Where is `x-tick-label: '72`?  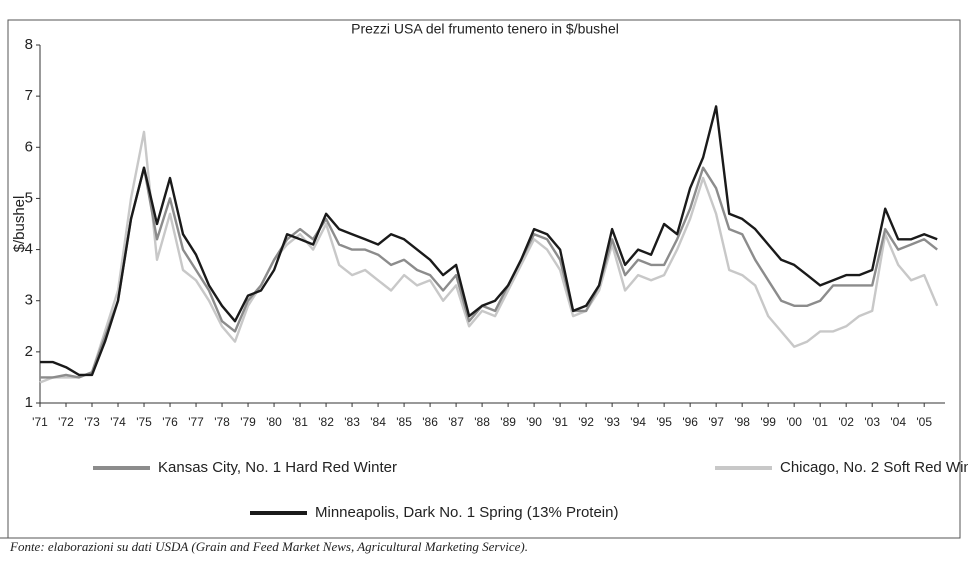 x-tick-label: '72 is located at coordinates (66, 422).